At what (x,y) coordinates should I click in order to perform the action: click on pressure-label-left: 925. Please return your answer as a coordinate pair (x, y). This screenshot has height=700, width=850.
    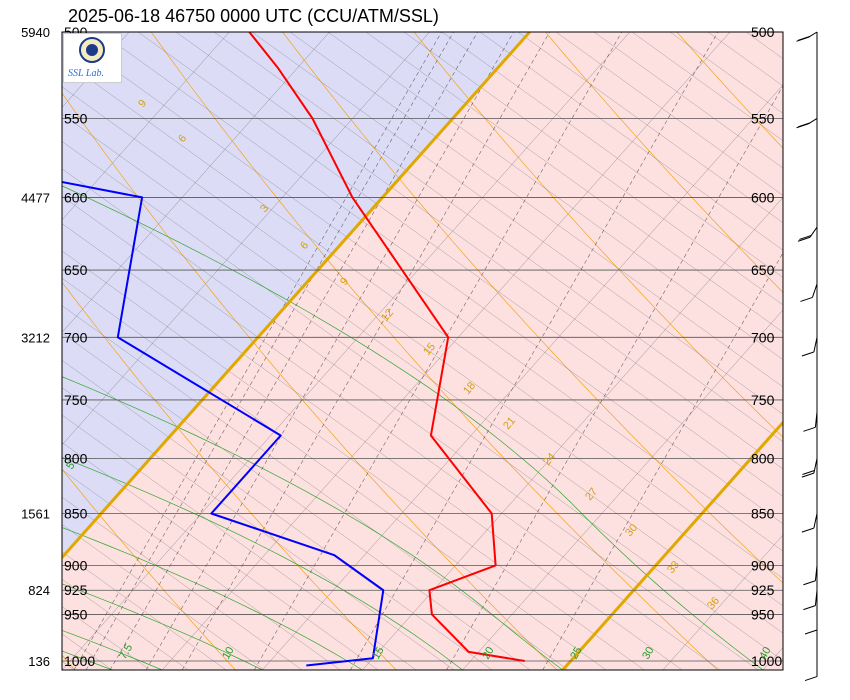
    Looking at the image, I should click on (76, 590).